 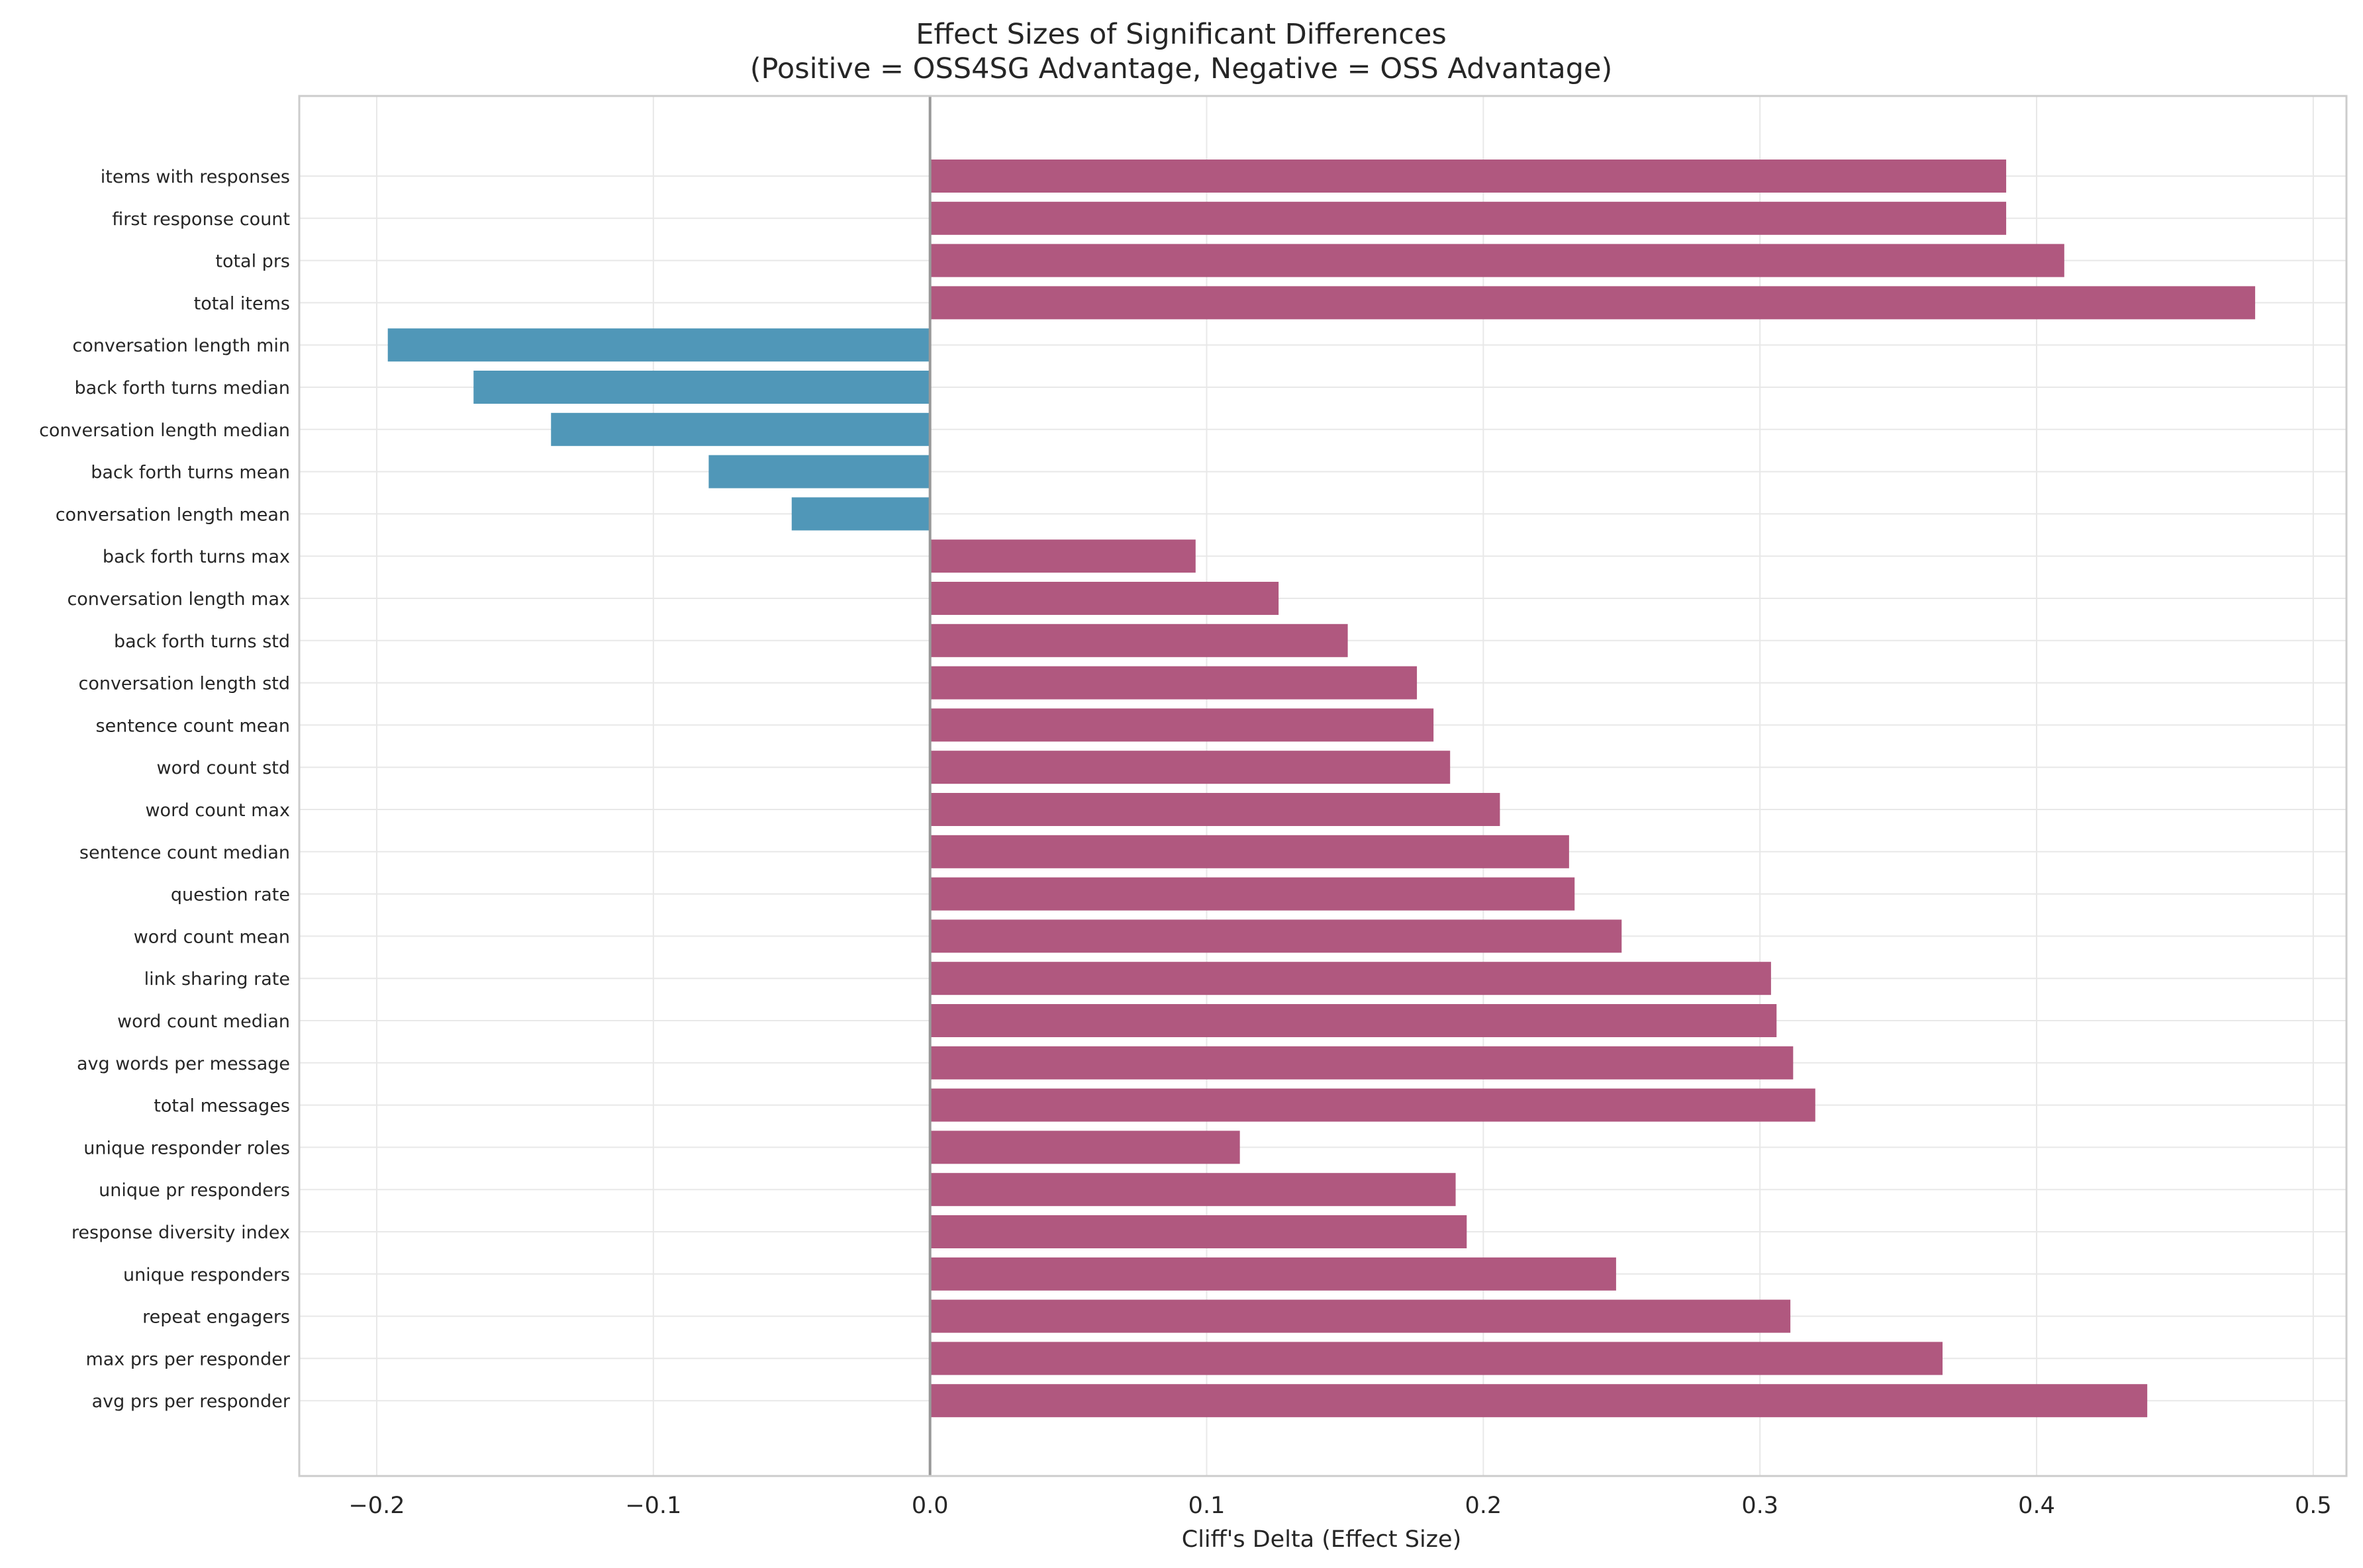 What do you see at coordinates (186, 1148) in the screenshot?
I see `y-tick-label: unique responder roles` at bounding box center [186, 1148].